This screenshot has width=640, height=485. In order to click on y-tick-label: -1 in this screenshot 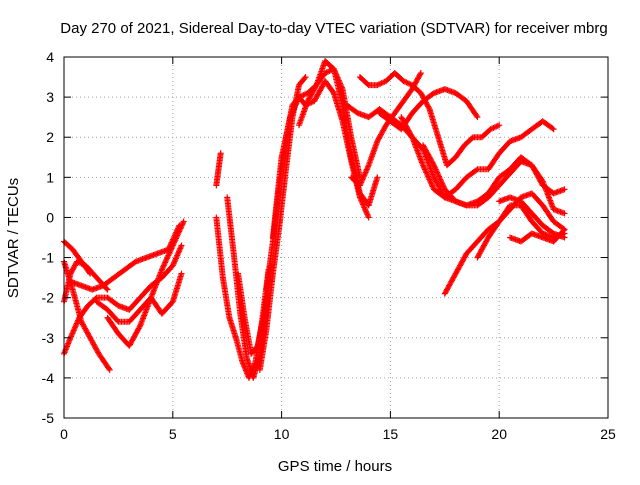, I will do `click(48, 258)`.